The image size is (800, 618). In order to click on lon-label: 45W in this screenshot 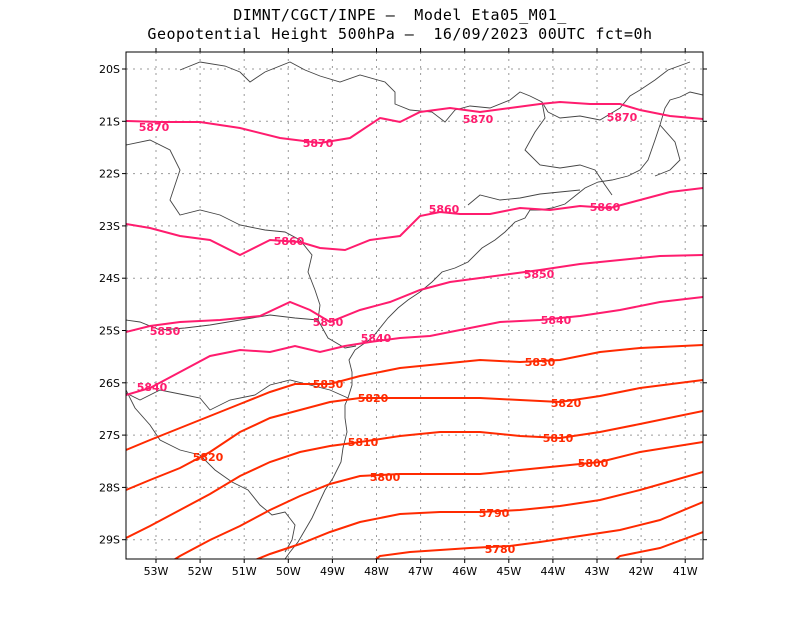, I will do `click(508, 571)`.